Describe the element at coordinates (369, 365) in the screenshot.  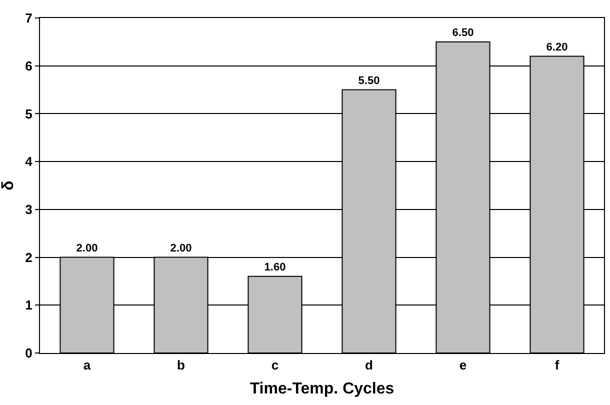
I see `x-tick-label: d` at that location.